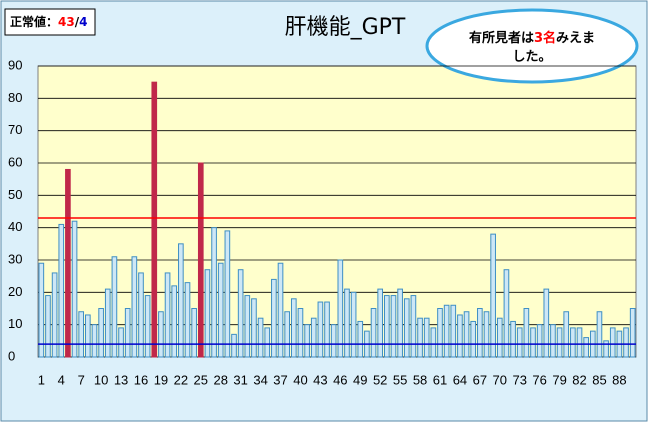 The image size is (648, 422). I want to click on x-tick-label: 19, so click(161, 379).